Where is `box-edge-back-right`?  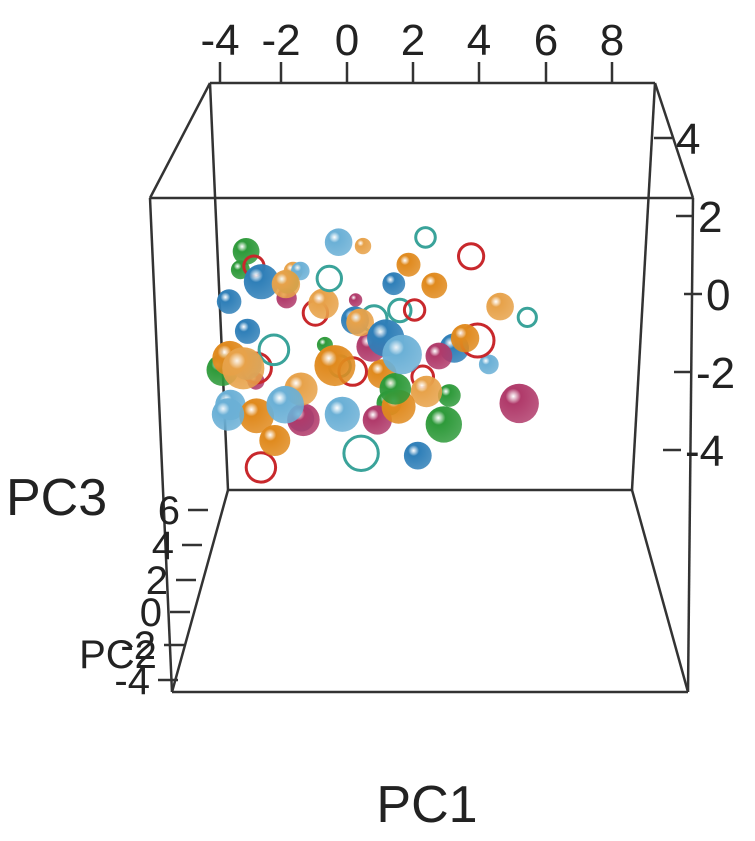 box-edge-back-right is located at coordinates (643, 286).